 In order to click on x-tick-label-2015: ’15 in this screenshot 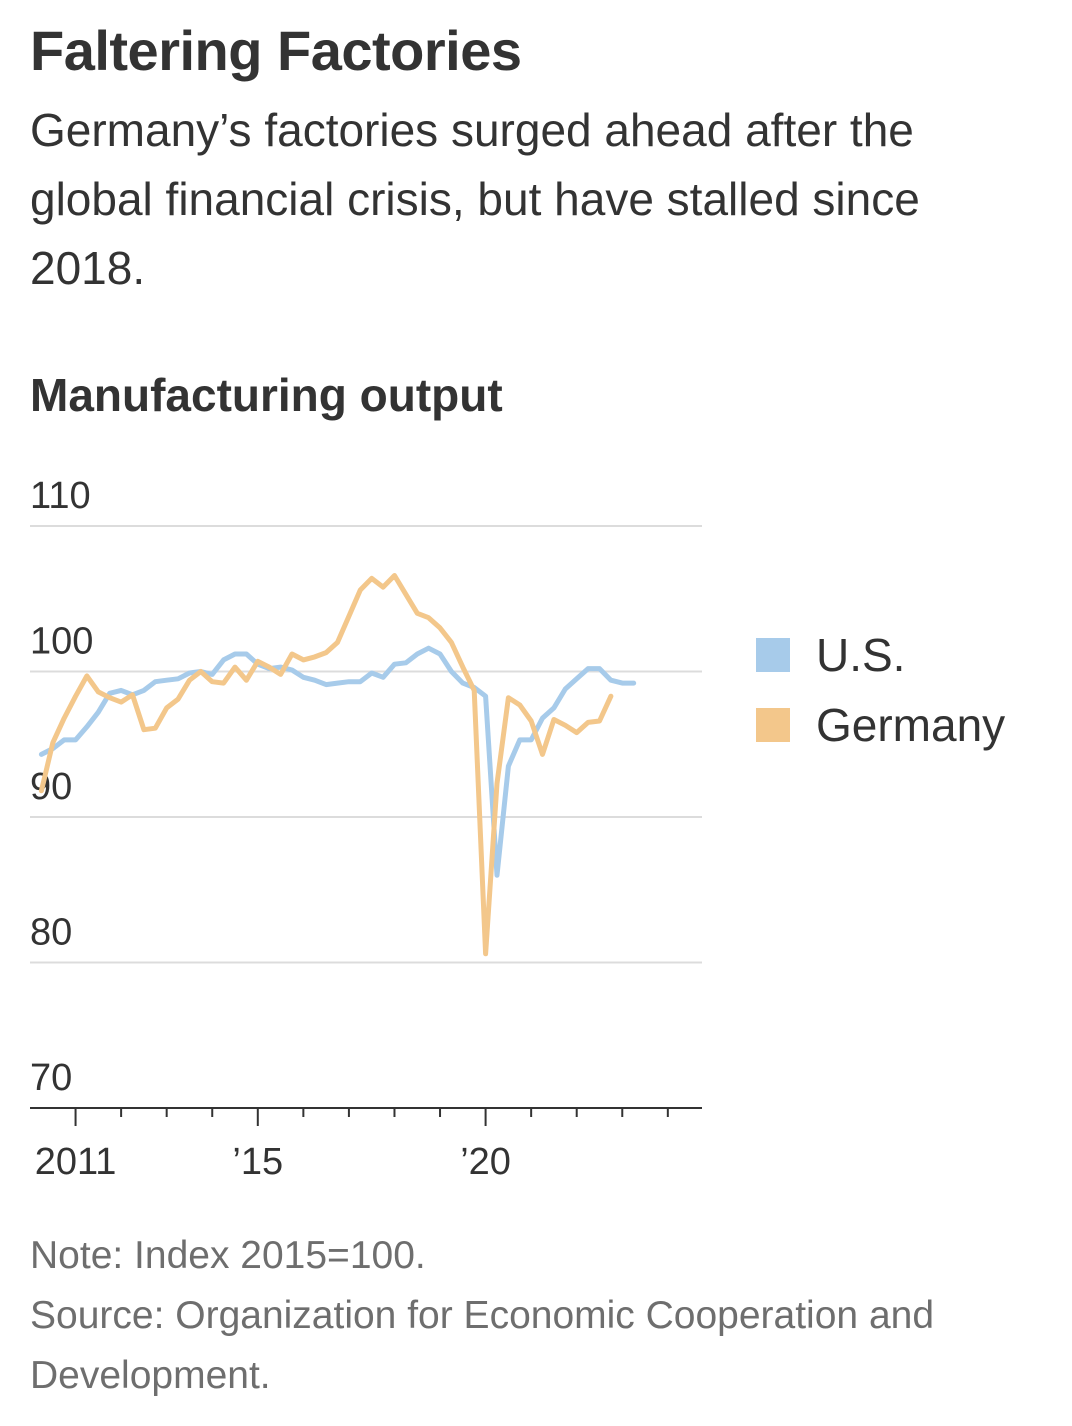, I will do `click(257, 1162)`.